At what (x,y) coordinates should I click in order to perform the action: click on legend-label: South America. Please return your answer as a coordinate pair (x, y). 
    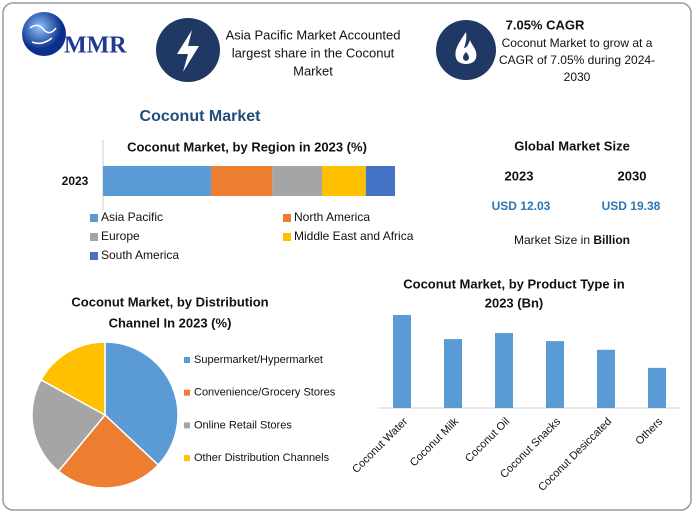
    Looking at the image, I should click on (140, 255).